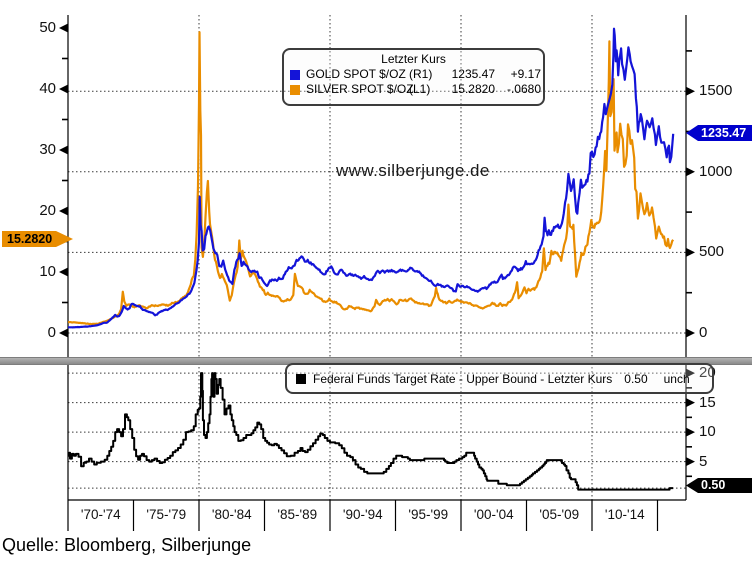 This screenshot has width=752, height=565. I want to click on silver-legend-axis: (L1), so click(420, 89).